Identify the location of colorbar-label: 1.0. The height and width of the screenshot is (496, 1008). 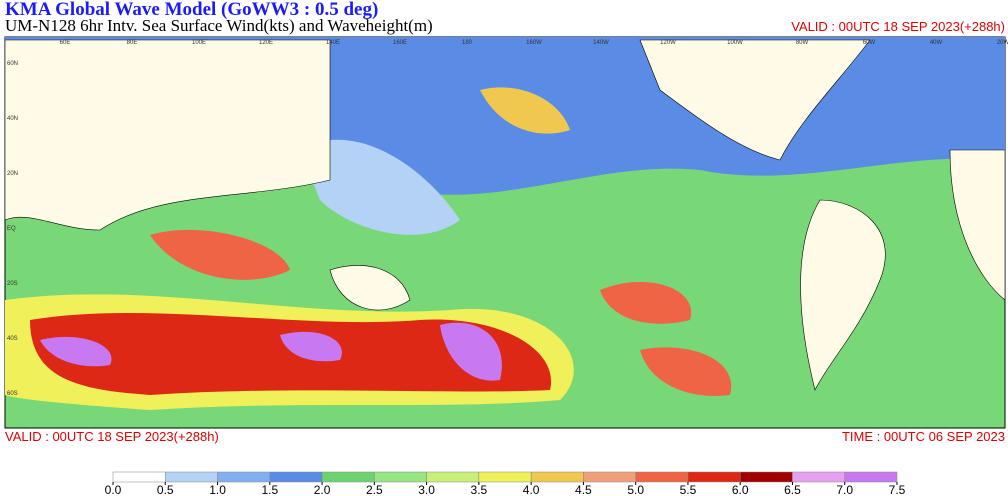
(217, 489).